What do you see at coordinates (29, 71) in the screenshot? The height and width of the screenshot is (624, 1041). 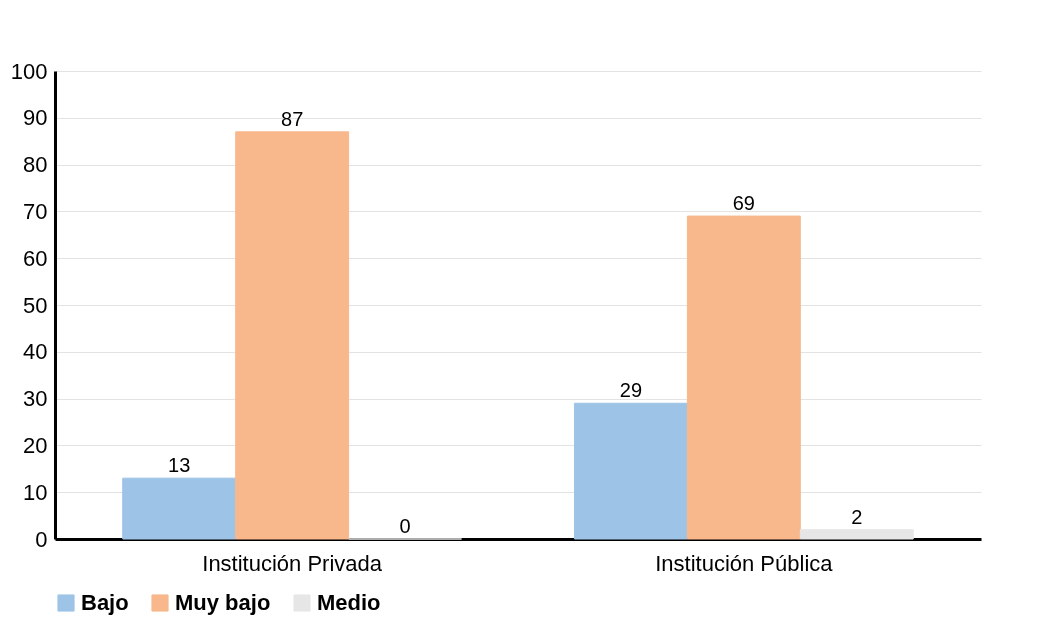 I see `y-tick-label: 100` at bounding box center [29, 71].